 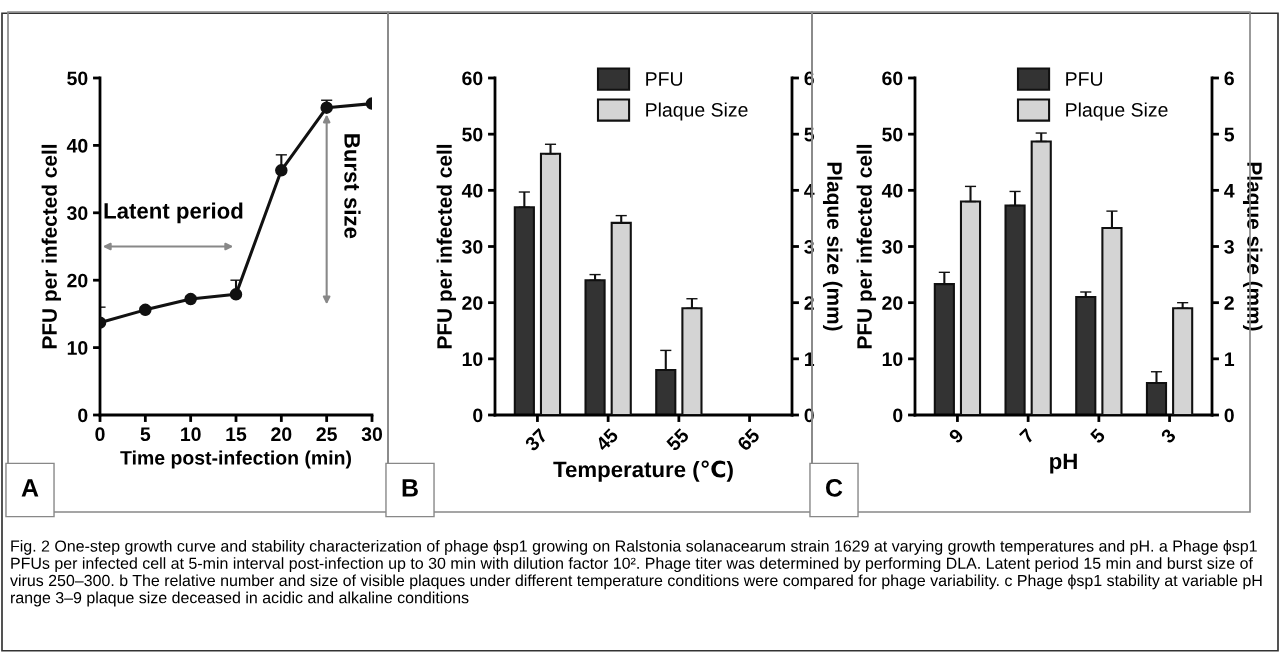 I want to click on x-tick-label: 3, so click(x=1168, y=436).